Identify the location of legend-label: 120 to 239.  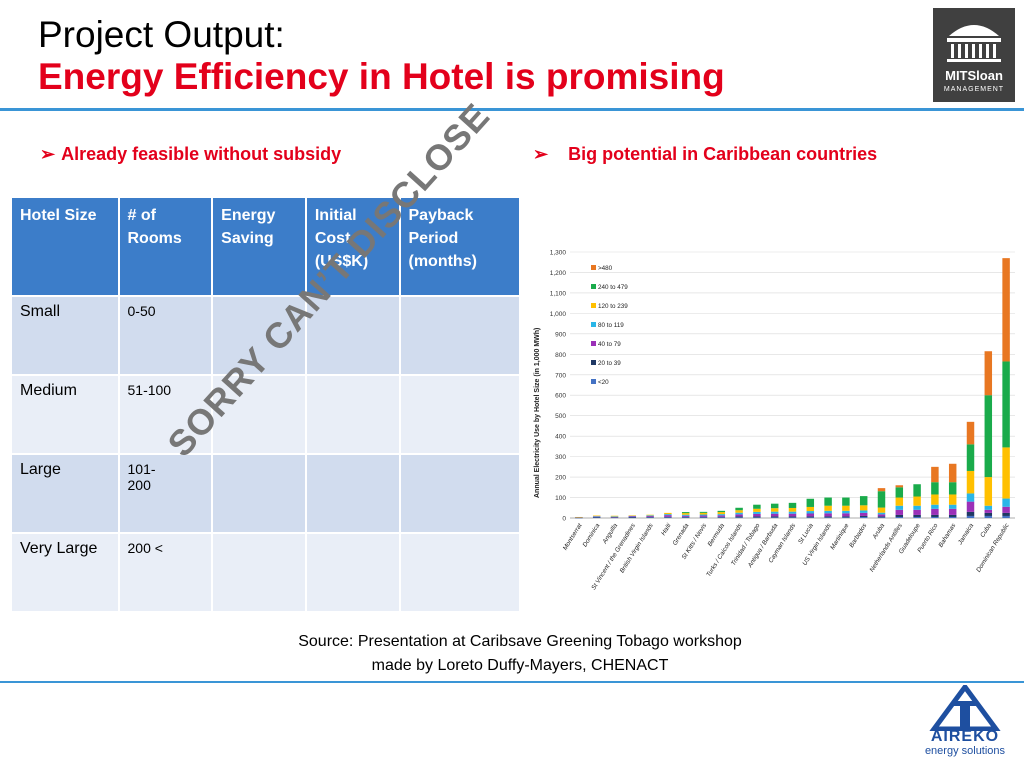
(613, 306).